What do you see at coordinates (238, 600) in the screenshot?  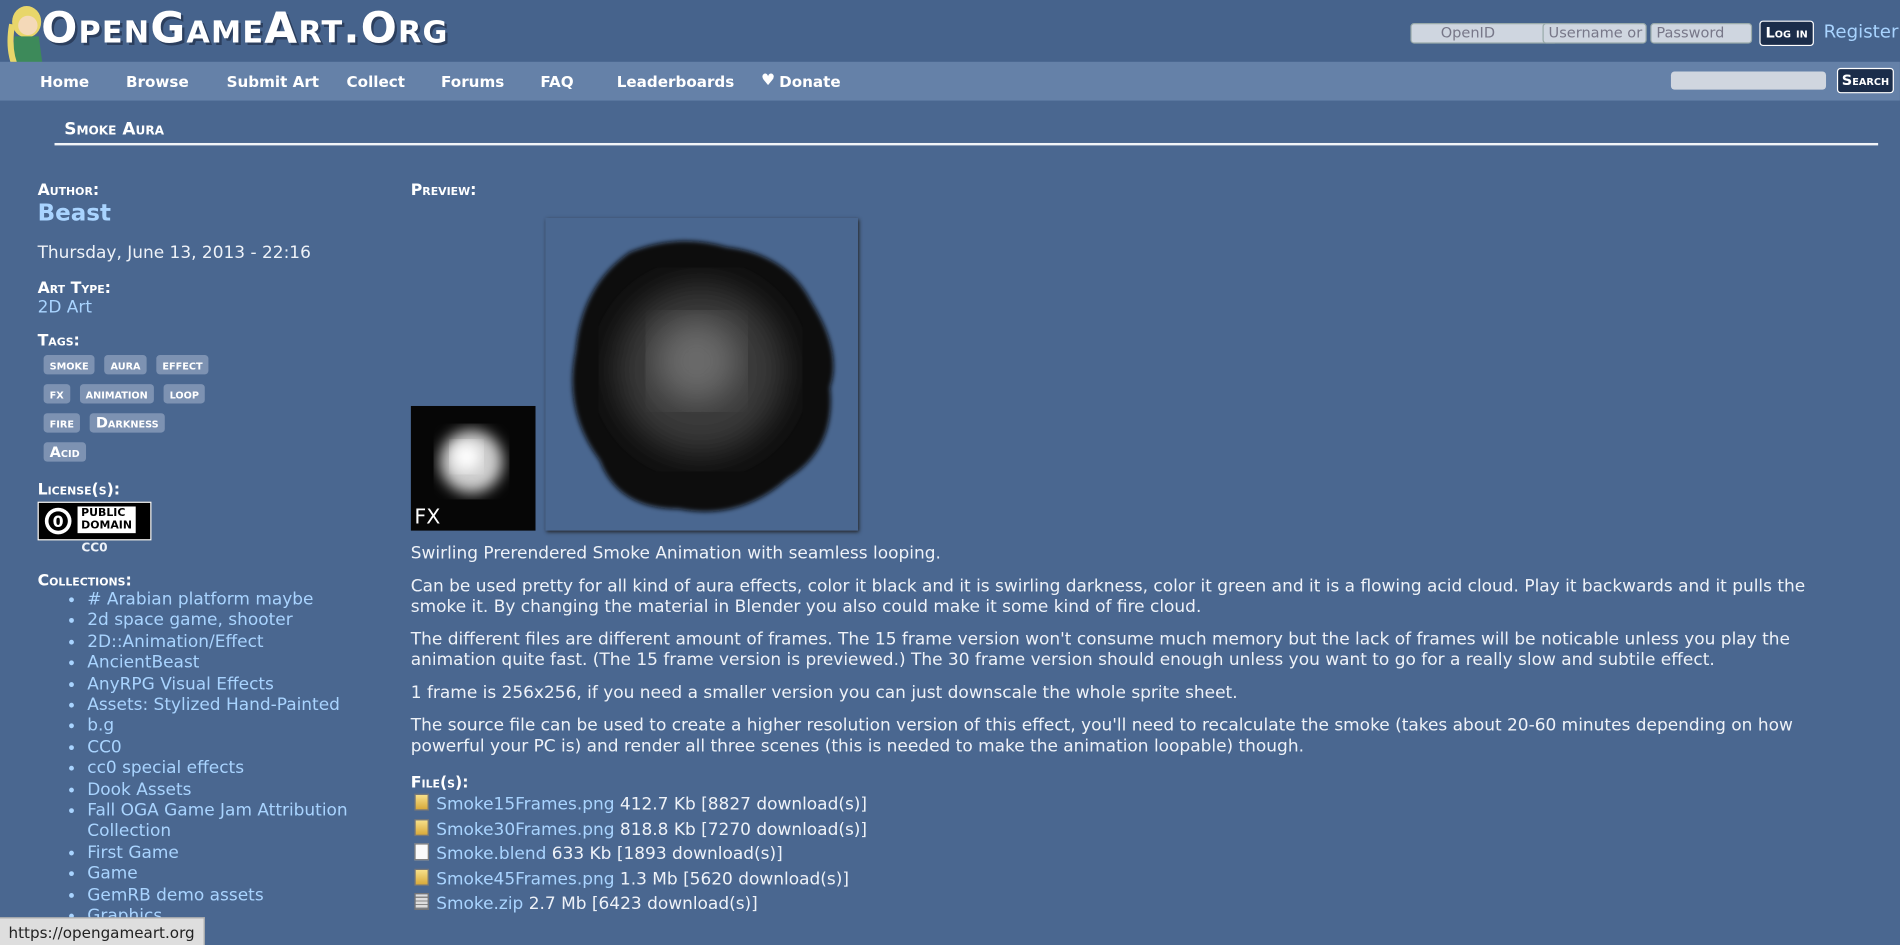 I see `collection-link: # Arabian platform maybe` at bounding box center [238, 600].